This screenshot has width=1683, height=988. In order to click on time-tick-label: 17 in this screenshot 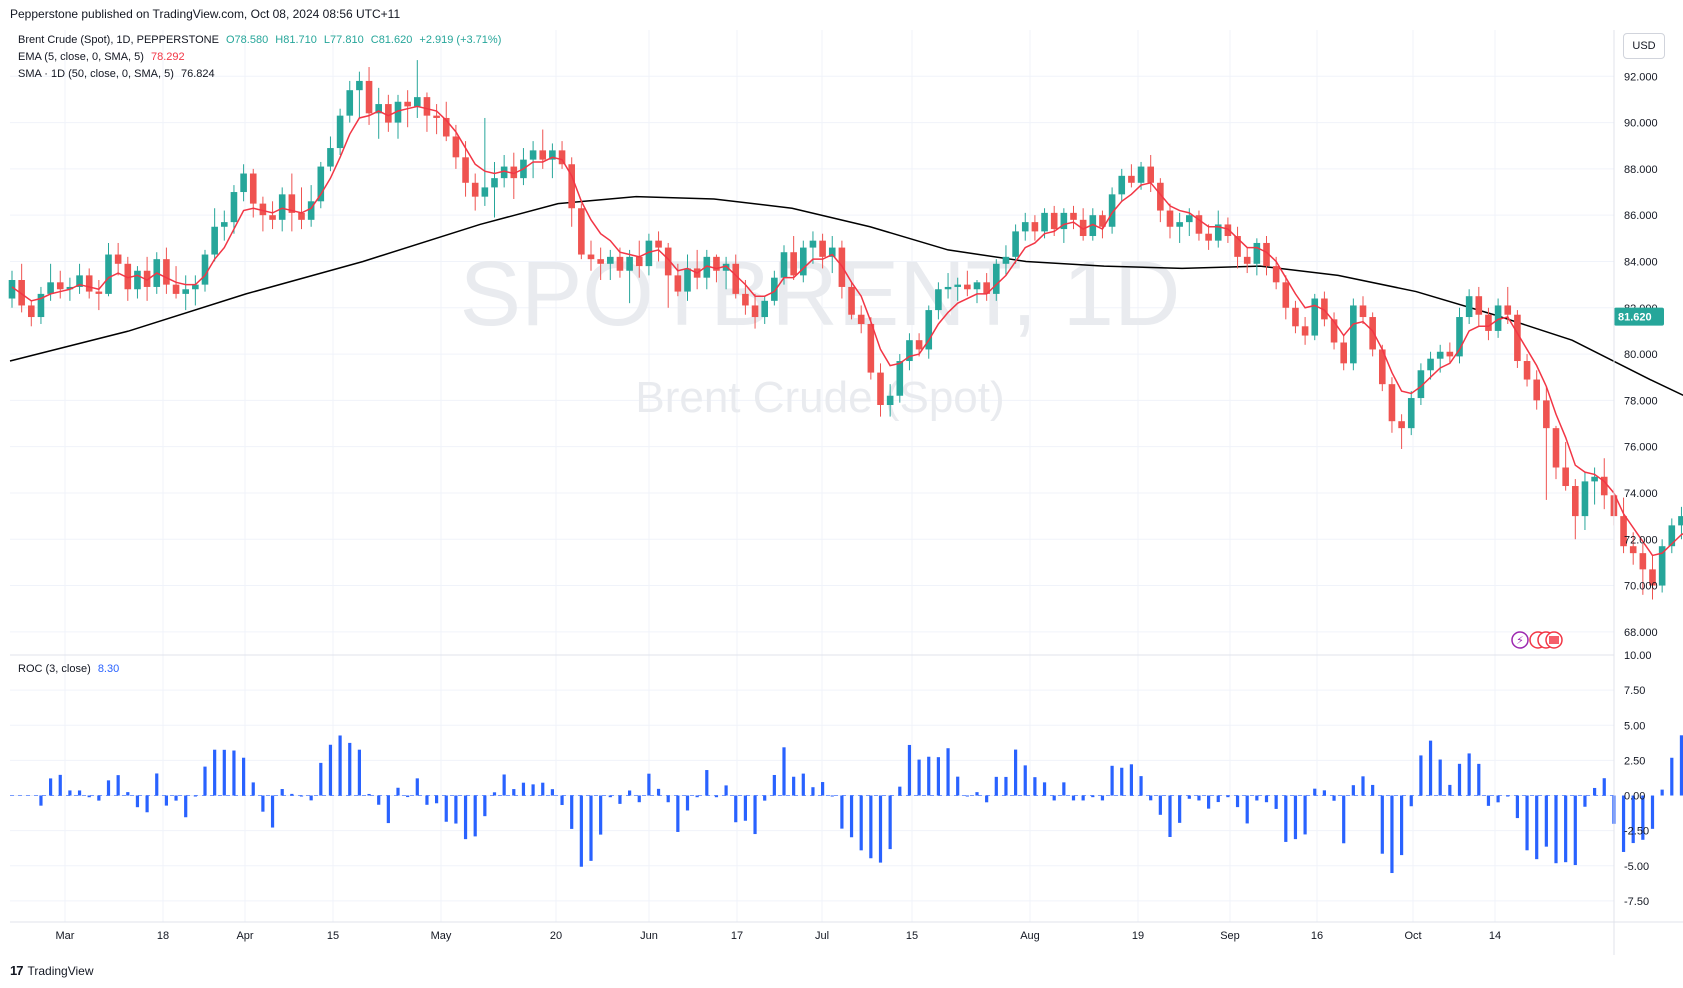, I will do `click(737, 936)`.